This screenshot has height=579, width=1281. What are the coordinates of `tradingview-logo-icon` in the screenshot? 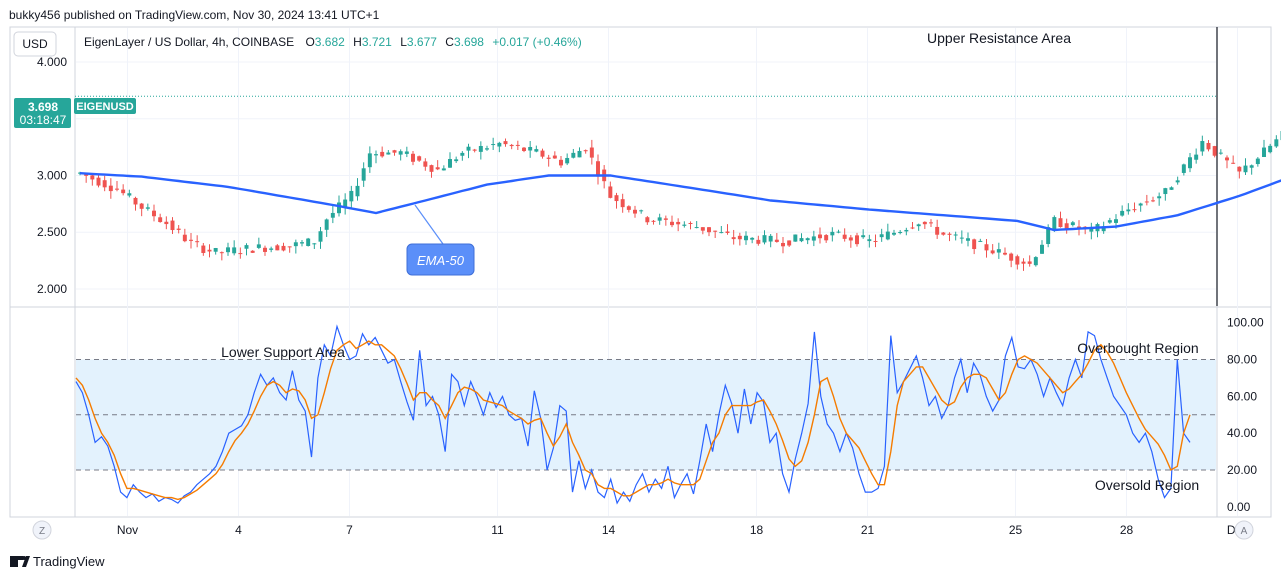 It's located at (20, 561).